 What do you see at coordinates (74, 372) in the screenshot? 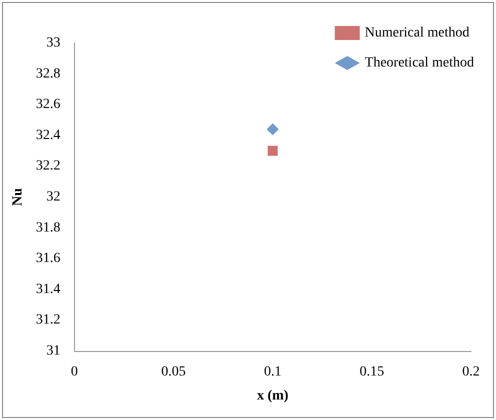
I see `x-tick-label: 0` at bounding box center [74, 372].